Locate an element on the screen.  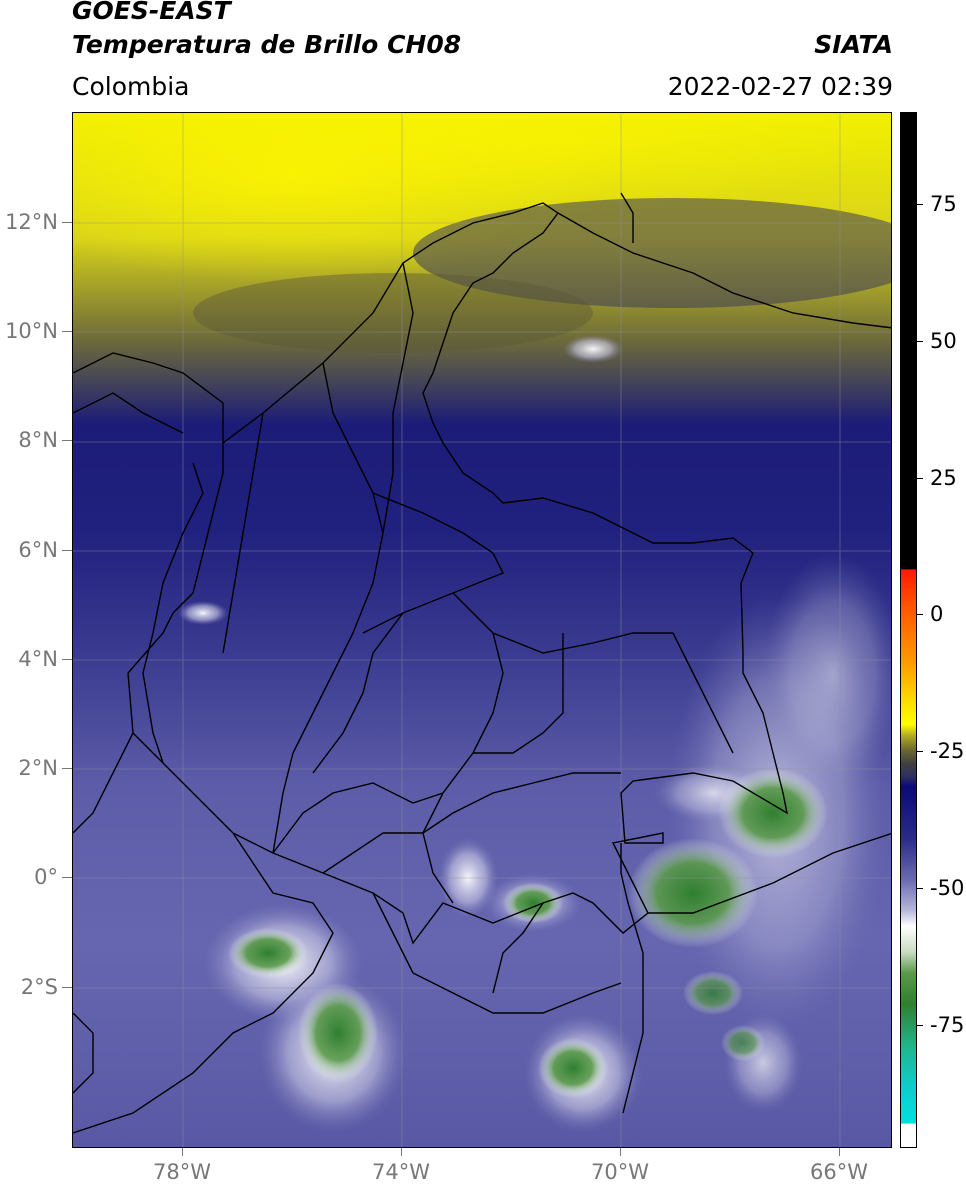
lon-label-74w: 74°W is located at coordinates (401, 1172).